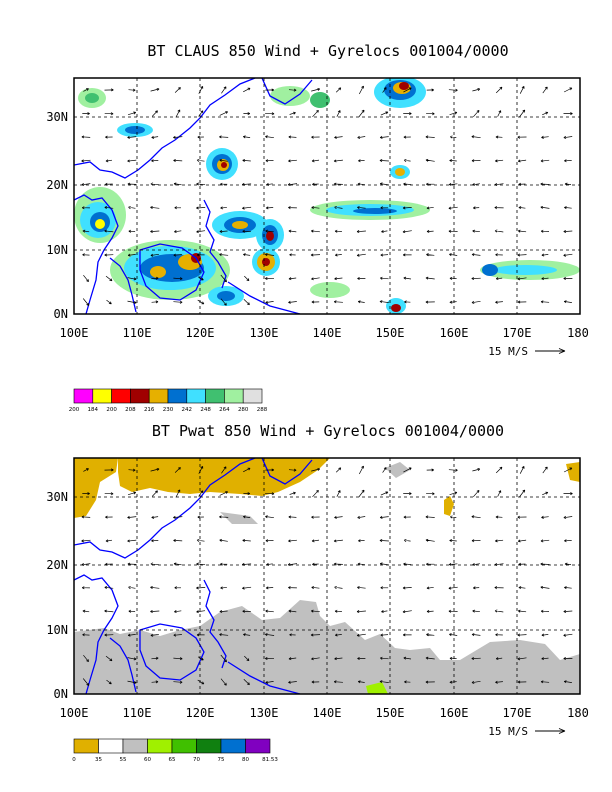 This screenshot has width=612, height=792. What do you see at coordinates (377, 688) in the screenshot?
I see `high-pwat-spot` at bounding box center [377, 688].